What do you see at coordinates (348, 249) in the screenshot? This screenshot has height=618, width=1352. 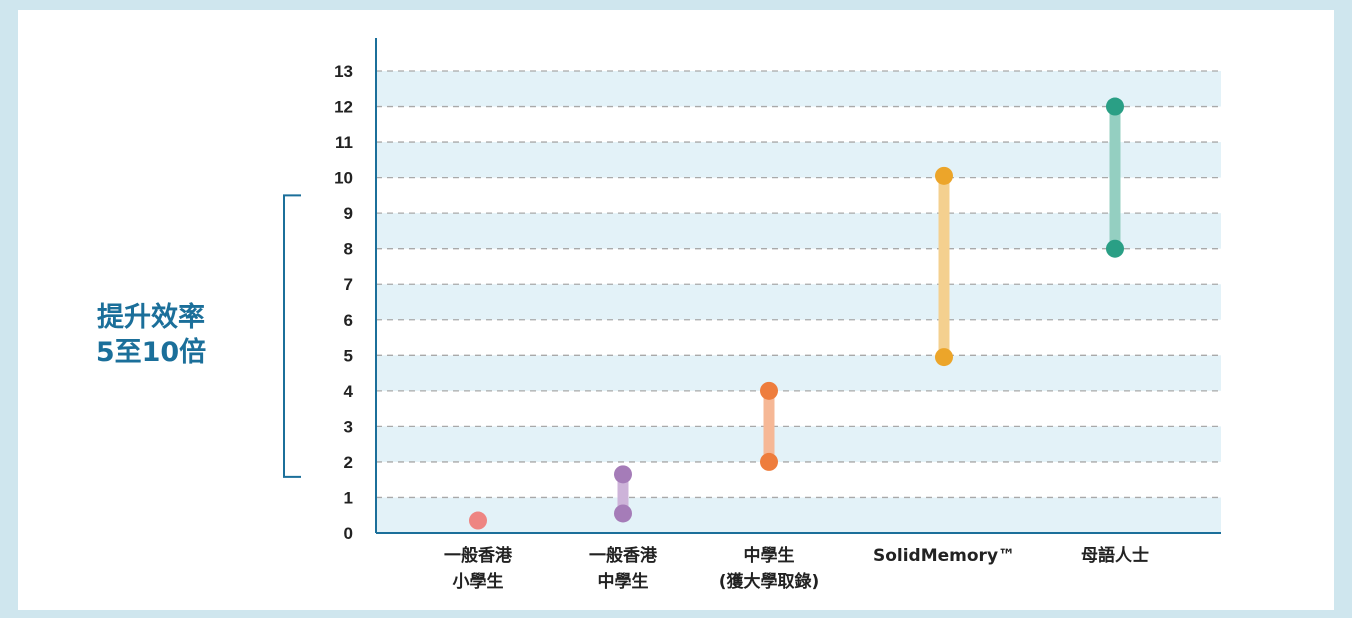 I see `y-tick-label: 8` at bounding box center [348, 249].